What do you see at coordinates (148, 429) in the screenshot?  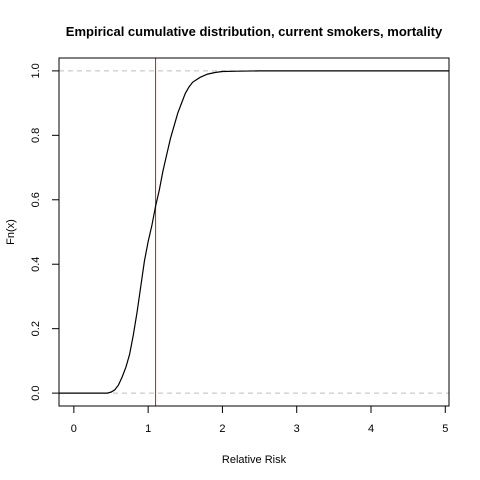 I see `x-tick-label: 1` at bounding box center [148, 429].